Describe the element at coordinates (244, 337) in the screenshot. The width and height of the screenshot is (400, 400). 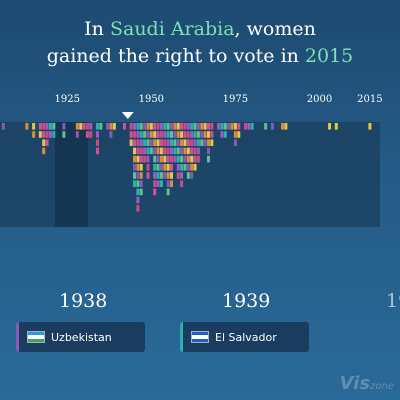
I see `country-card-el-salvador: El Salvador` at that location.